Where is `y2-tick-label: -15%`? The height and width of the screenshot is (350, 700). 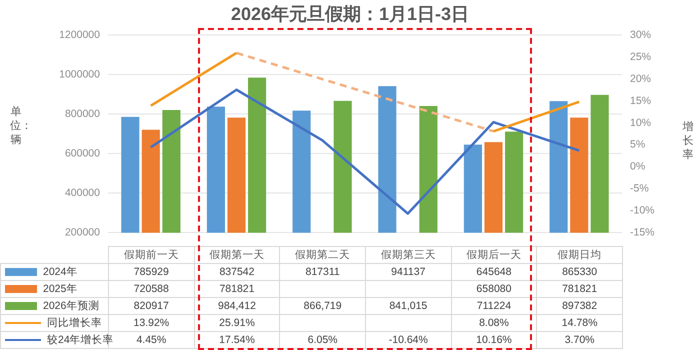 y2-tick-label: -15% is located at coordinates (642, 232).